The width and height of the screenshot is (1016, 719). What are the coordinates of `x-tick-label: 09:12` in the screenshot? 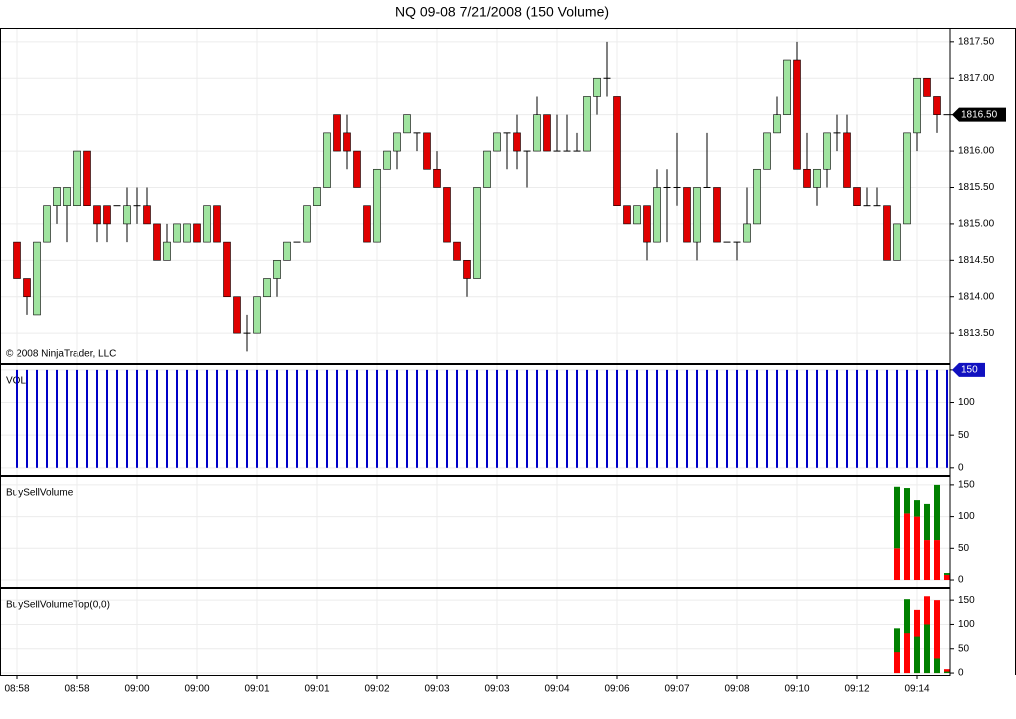 It's located at (856, 689).